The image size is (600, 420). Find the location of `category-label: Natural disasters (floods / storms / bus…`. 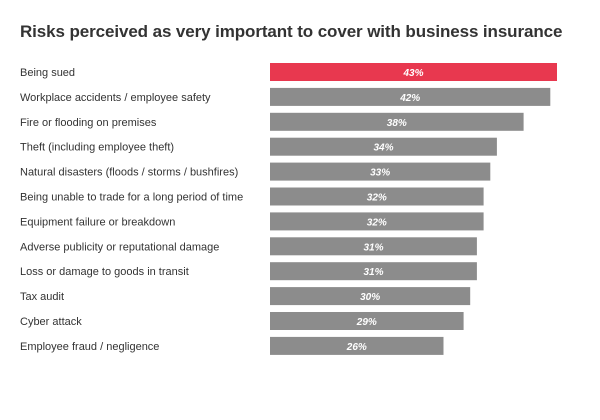

category-label: Natural disasters (floods / storms / bus… is located at coordinates (129, 173).